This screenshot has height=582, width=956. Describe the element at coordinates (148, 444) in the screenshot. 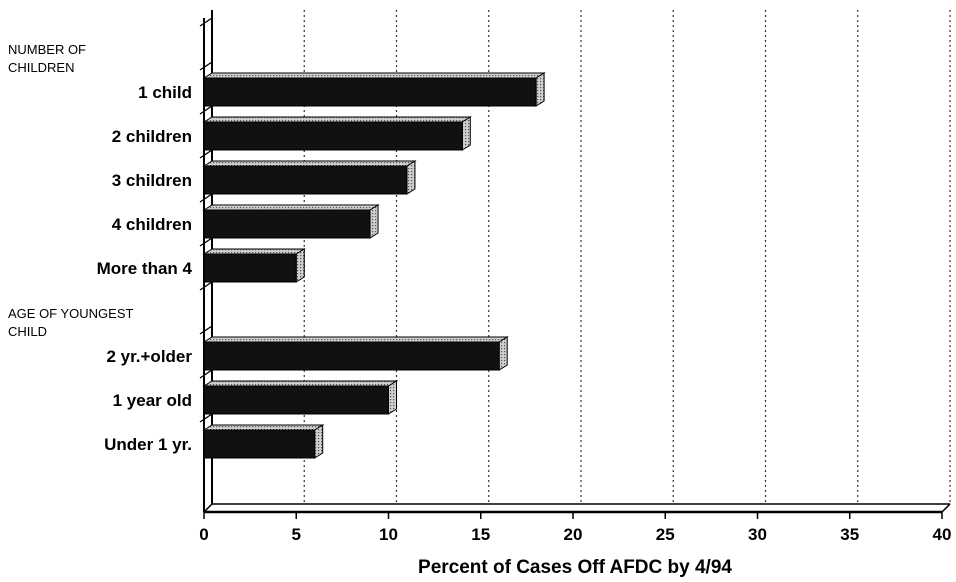

I see `category-label: Under 1 yr.` at that location.